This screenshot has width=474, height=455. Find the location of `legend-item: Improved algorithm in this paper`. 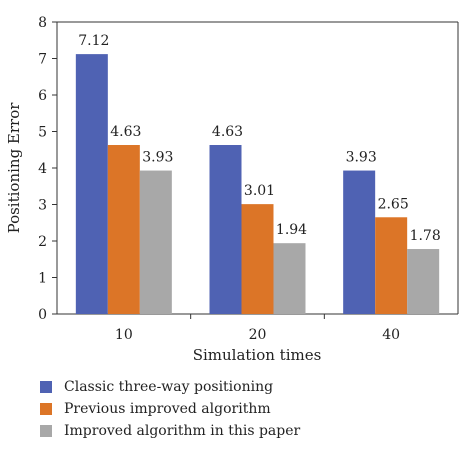

legend-item: Improved algorithm in this paper is located at coordinates (170, 431).